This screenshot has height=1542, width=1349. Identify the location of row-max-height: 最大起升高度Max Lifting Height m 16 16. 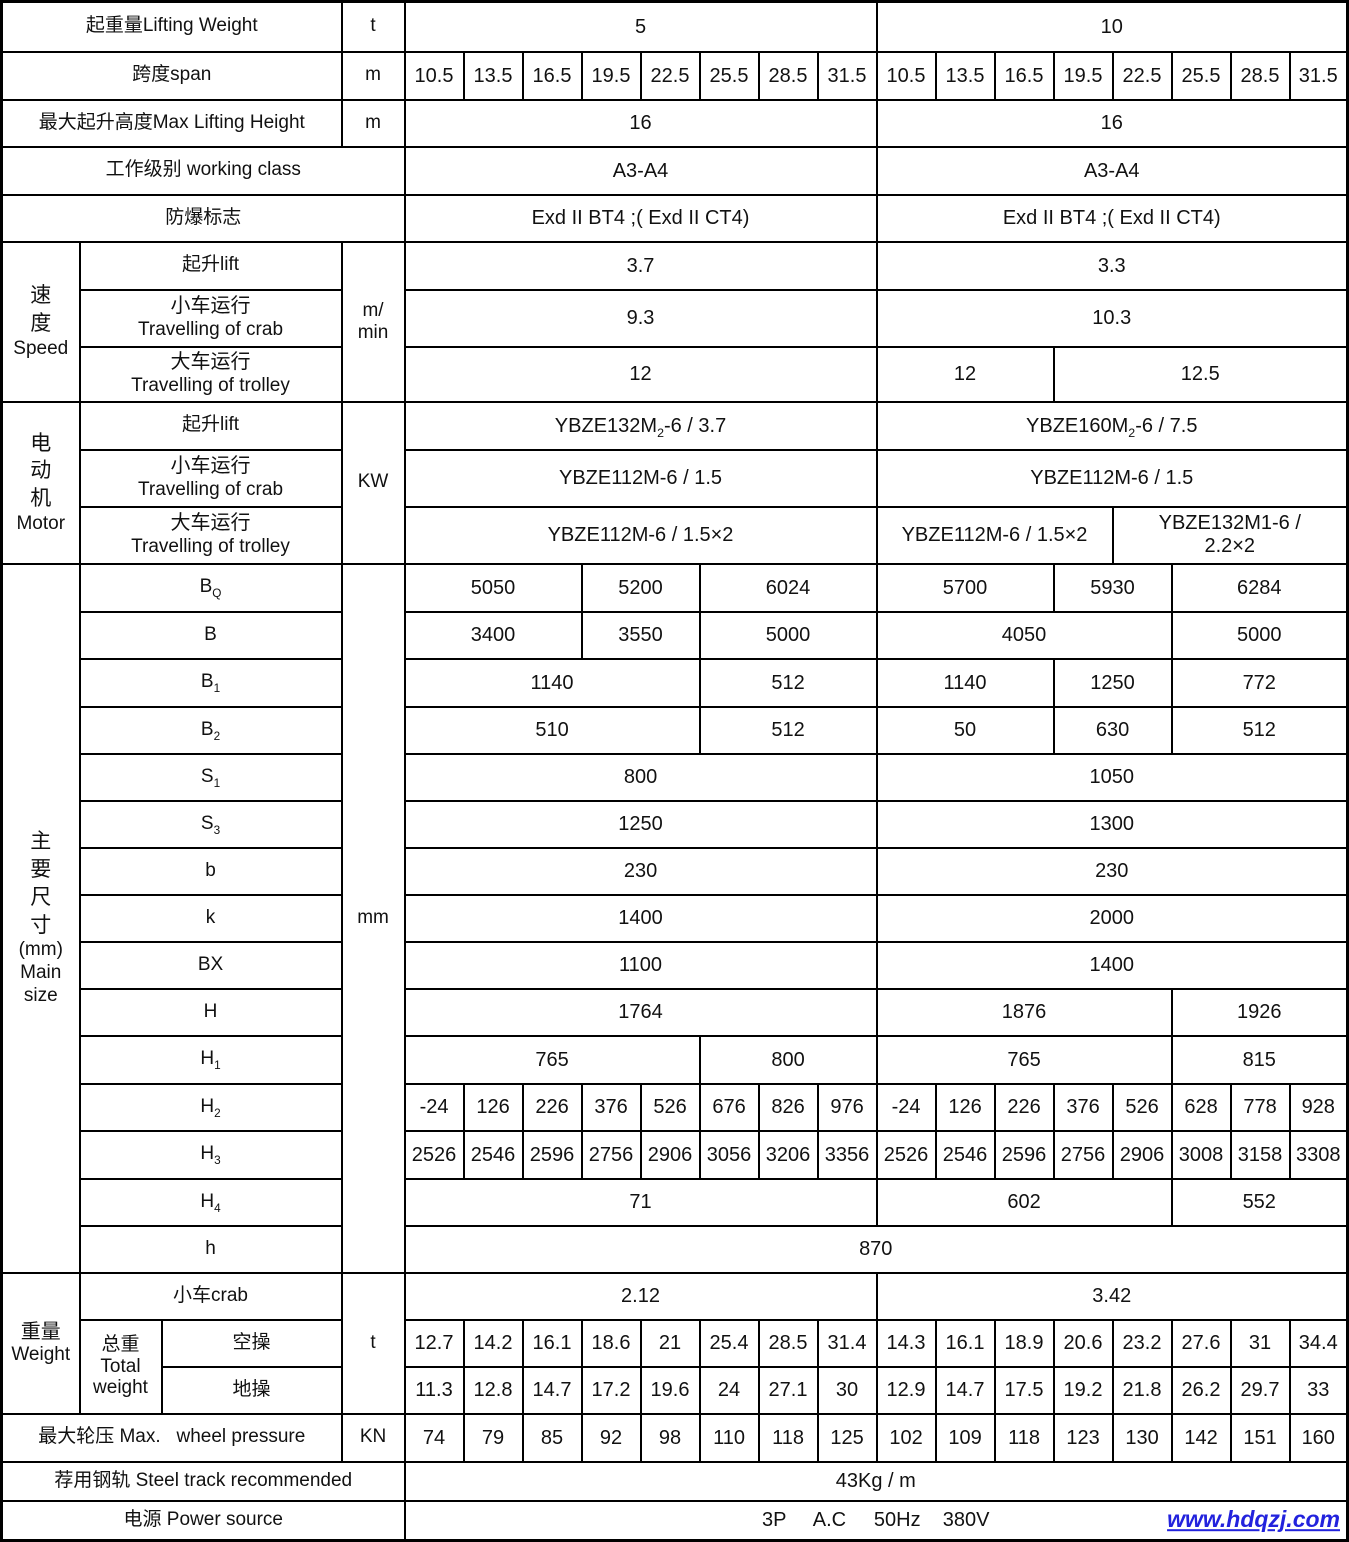
(674, 123).